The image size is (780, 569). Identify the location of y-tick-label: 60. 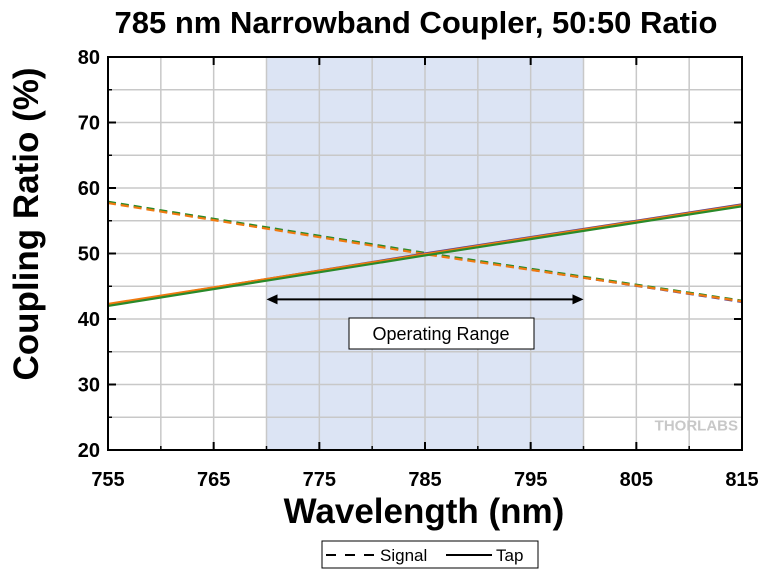
(89, 189).